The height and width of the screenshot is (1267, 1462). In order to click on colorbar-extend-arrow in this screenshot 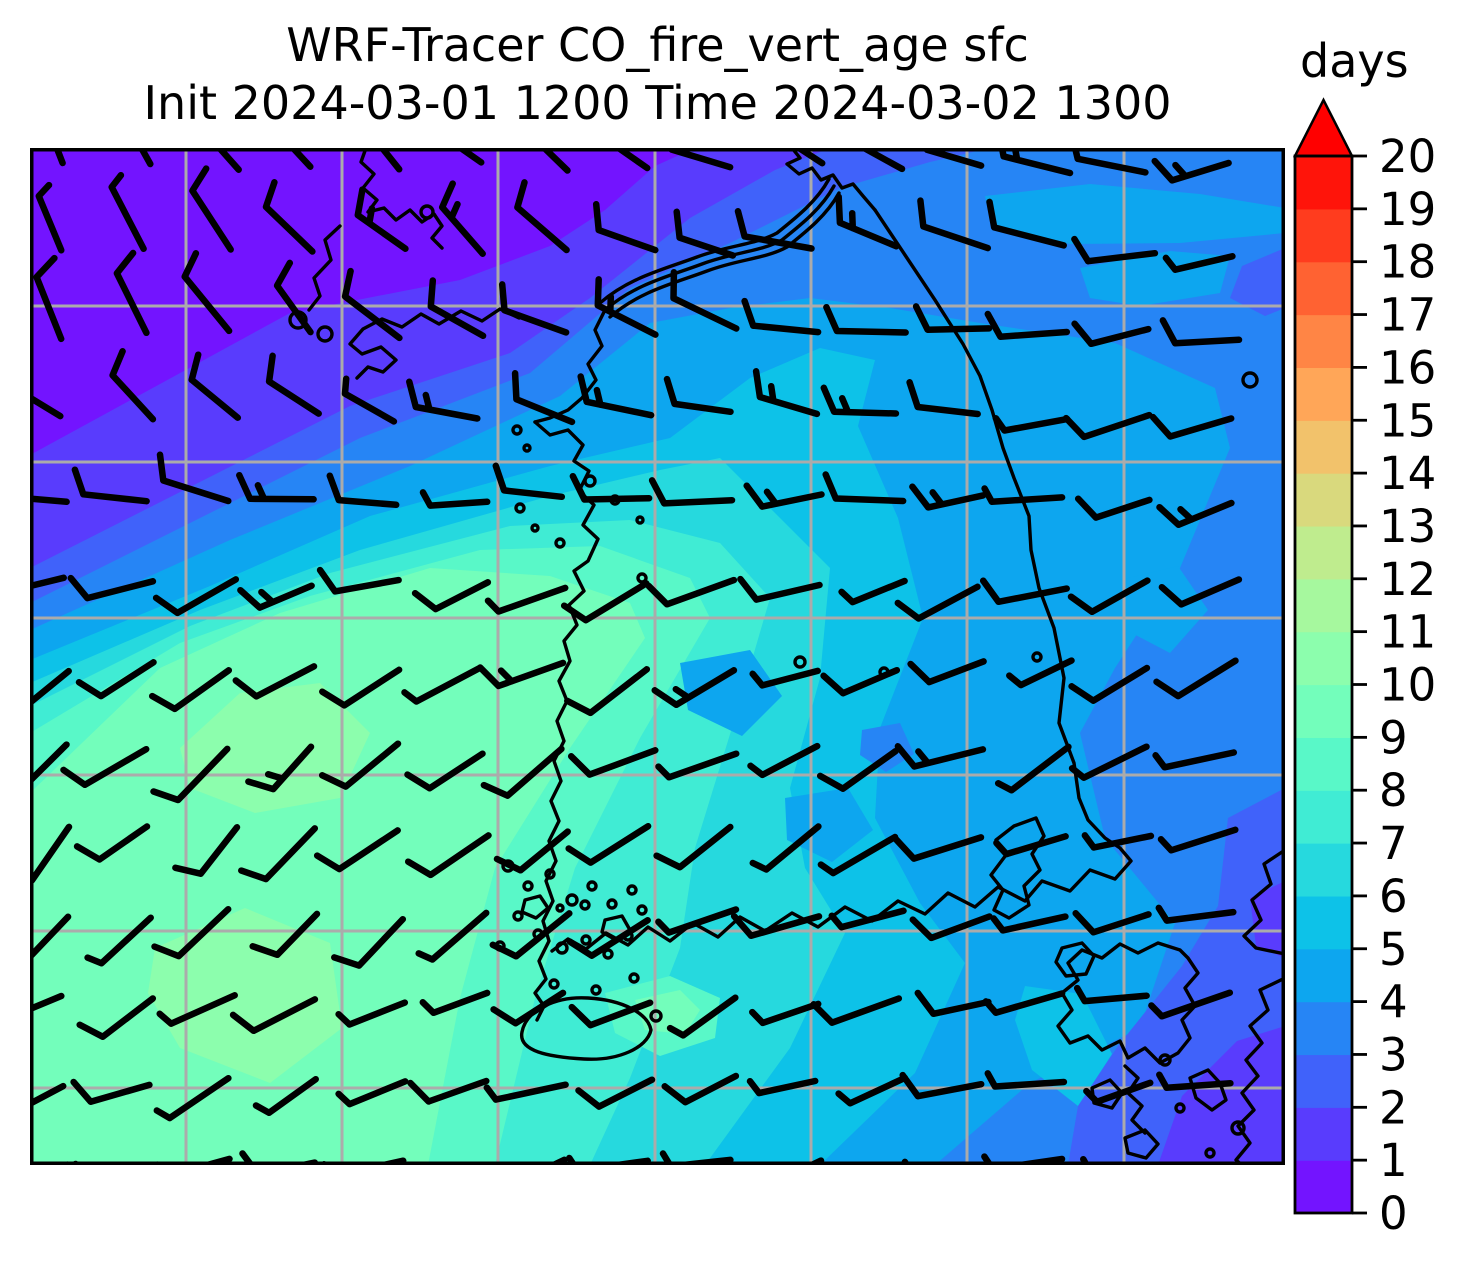, I will do `click(1323, 127)`.